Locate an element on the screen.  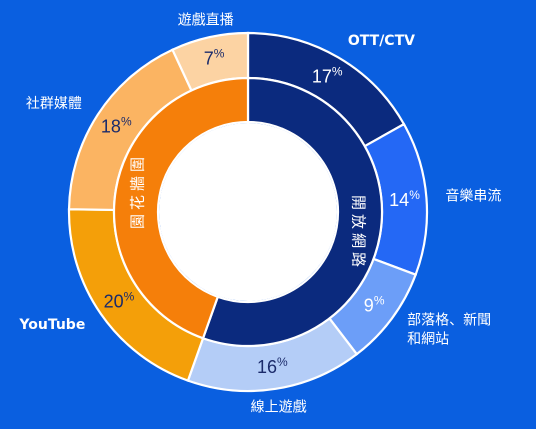
outer-value-label-ott-ctv: 17% is located at coordinates (327, 75).